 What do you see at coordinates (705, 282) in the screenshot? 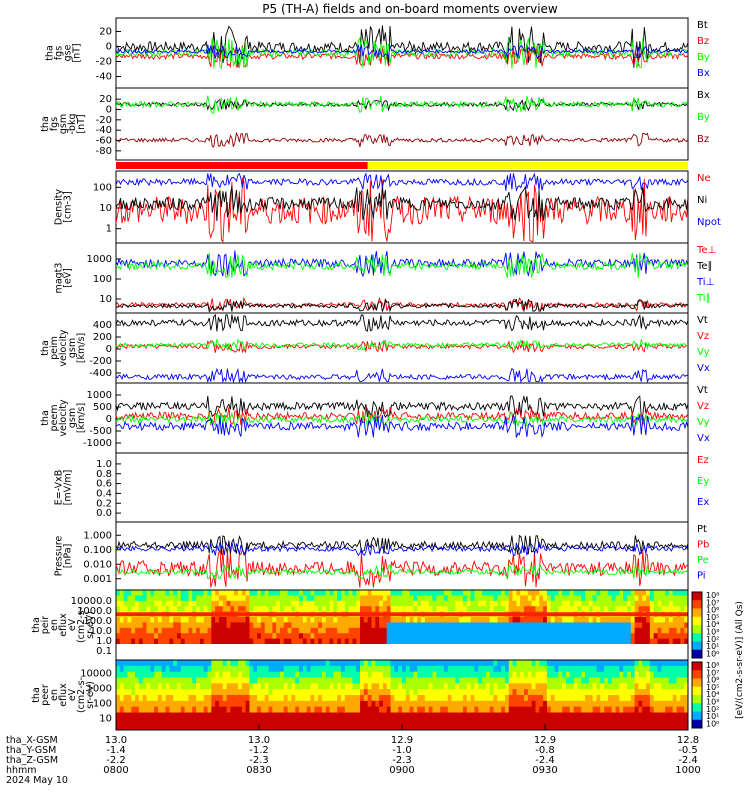
I see `legend-entry: Ti⊥` at bounding box center [705, 282].